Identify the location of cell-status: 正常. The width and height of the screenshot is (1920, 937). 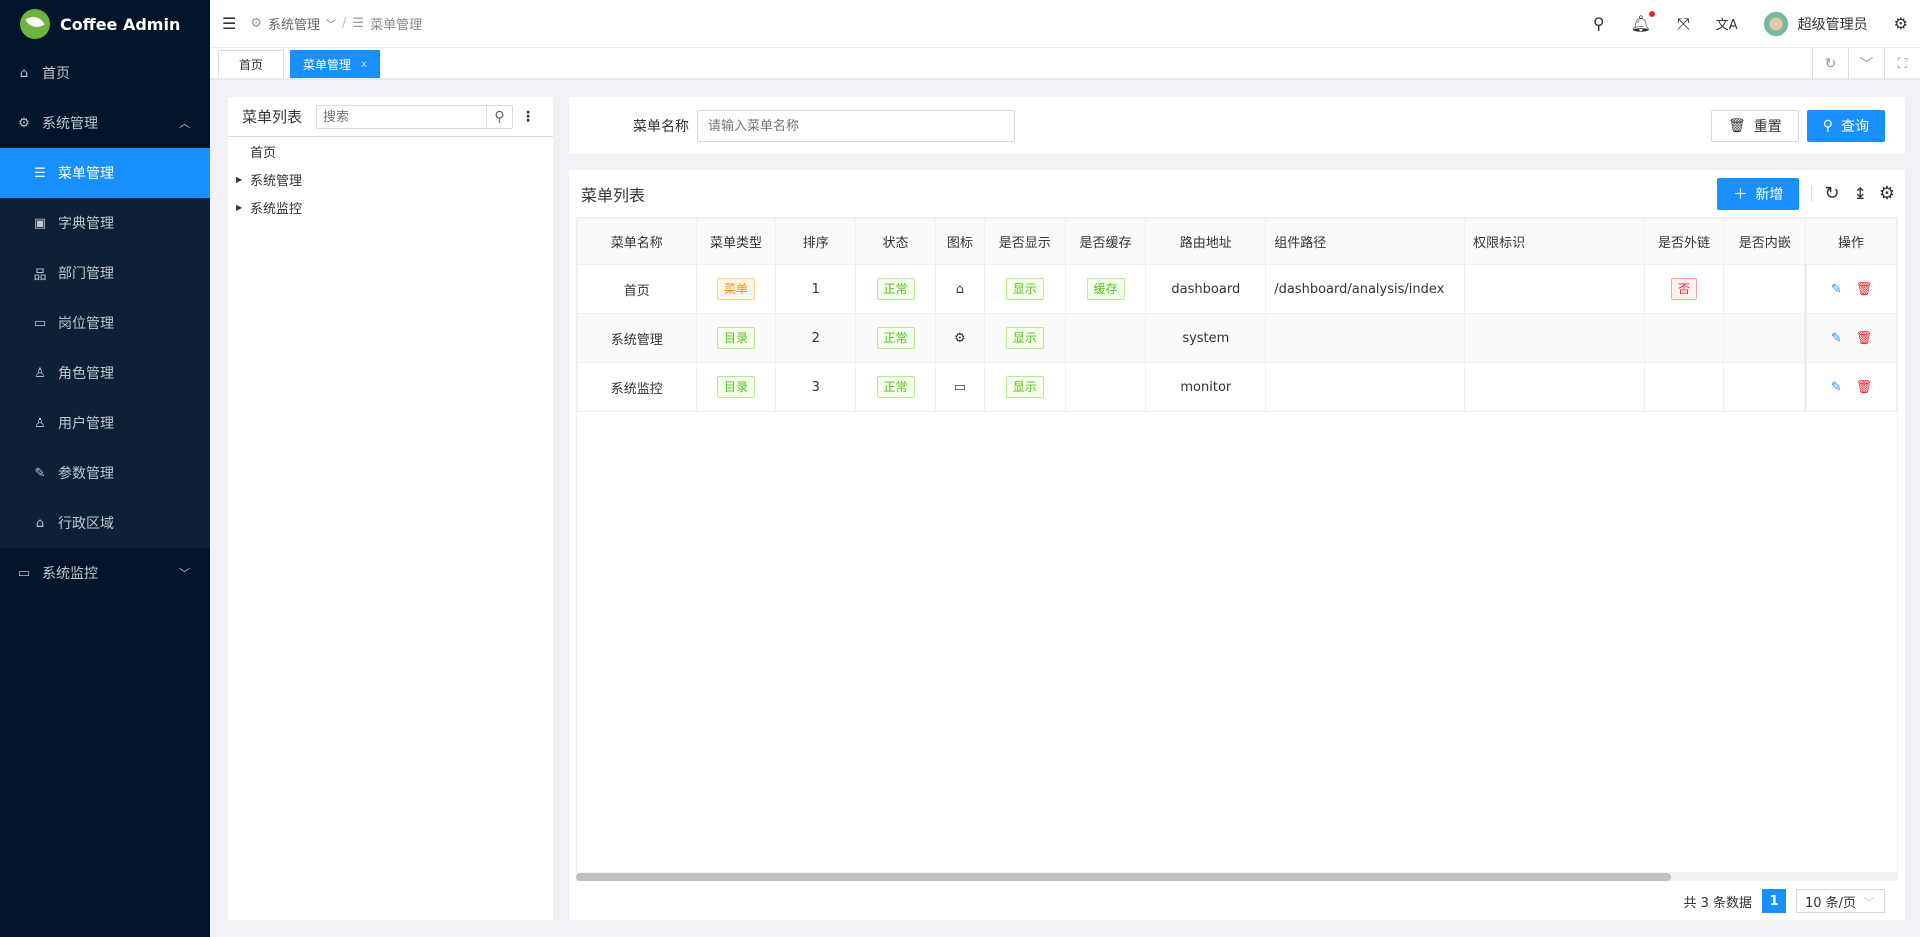
(895, 289).